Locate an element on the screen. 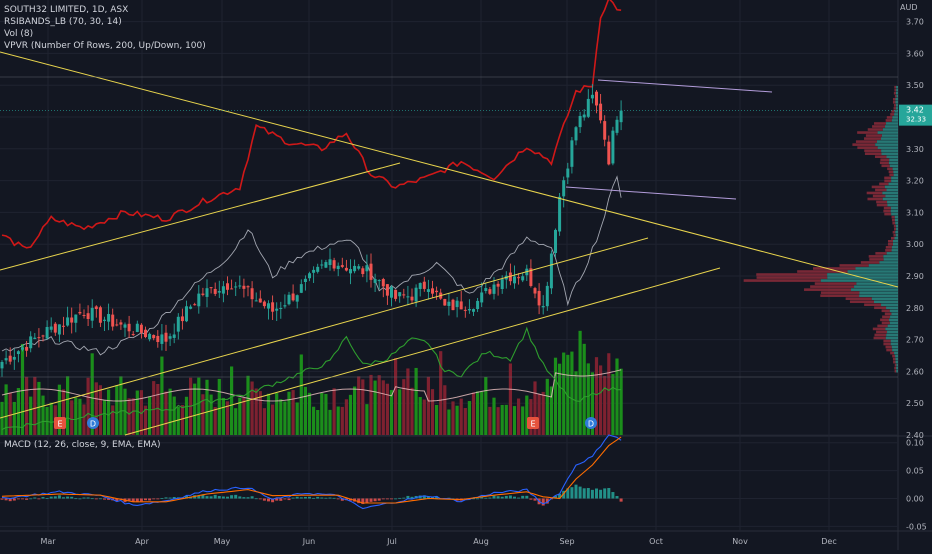 The image size is (932, 554). indicator-macd: MACD (12, 26, close, 9, EMA, EMA) is located at coordinates (82, 445).